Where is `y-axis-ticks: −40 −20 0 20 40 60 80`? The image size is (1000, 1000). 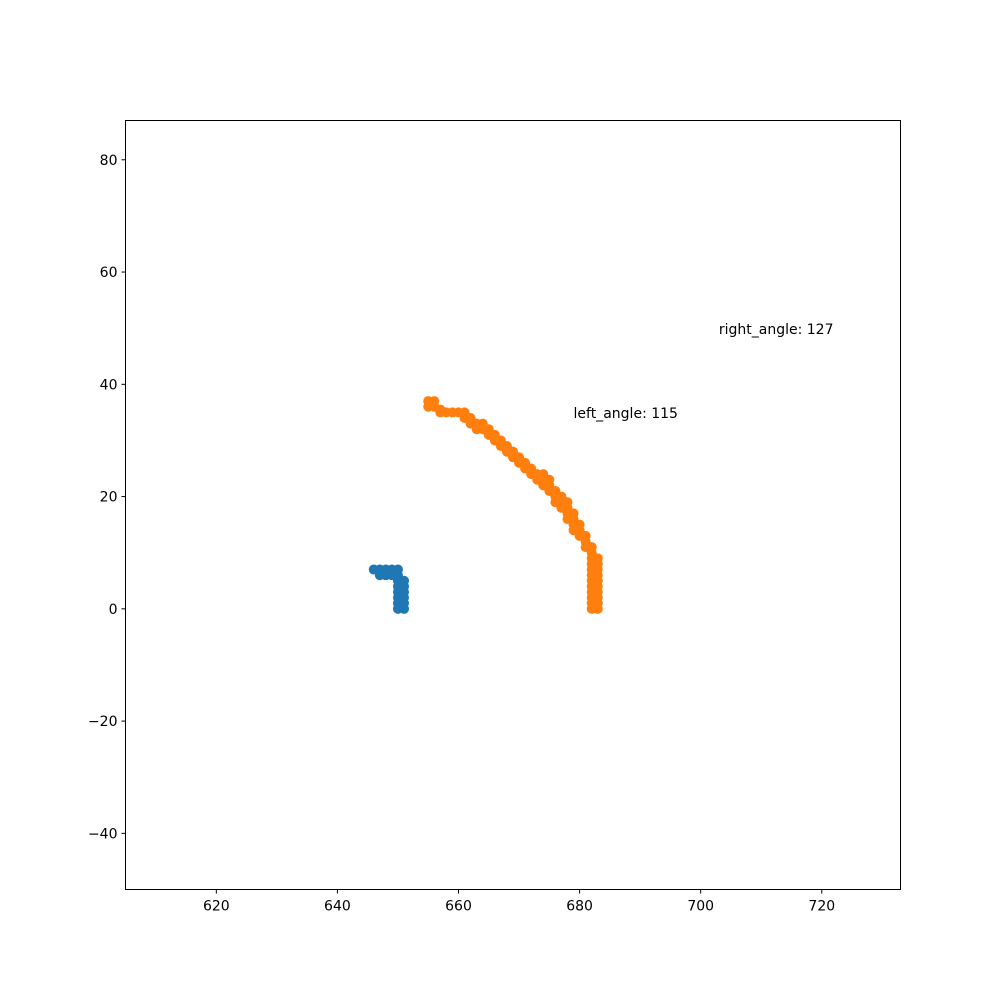
y-axis-ticks: −40 −20 0 20 40 60 80 is located at coordinates (107, 497).